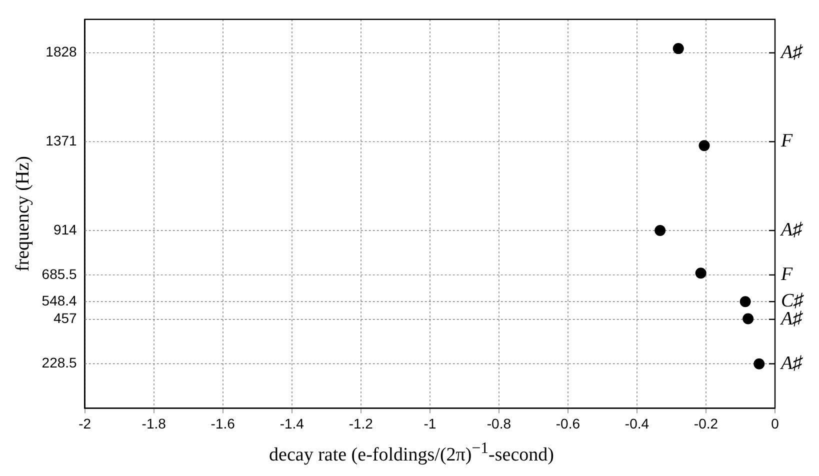 This screenshot has width=819, height=476. What do you see at coordinates (568, 423) in the screenshot?
I see `x-tick-label: -0.6` at bounding box center [568, 423].